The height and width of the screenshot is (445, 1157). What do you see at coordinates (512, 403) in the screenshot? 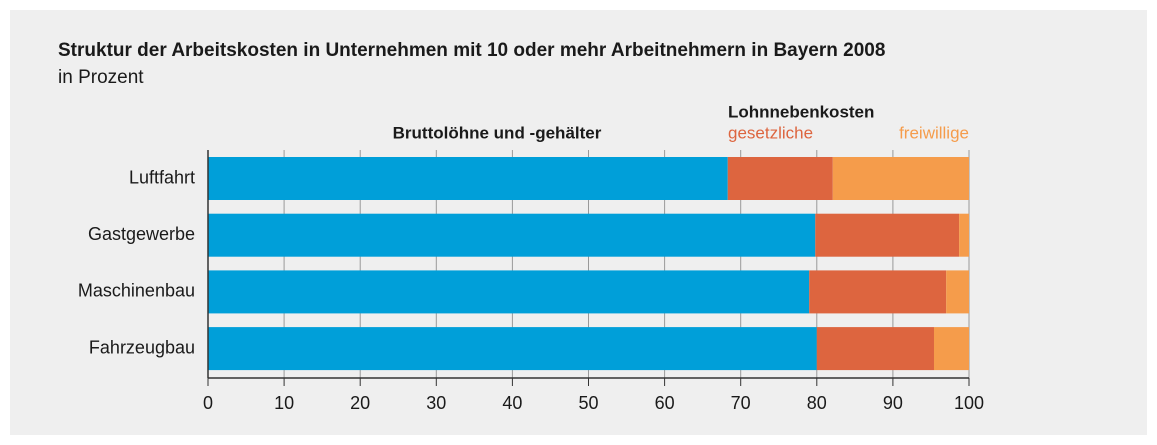
I see `x-tick-label: 40` at bounding box center [512, 403].